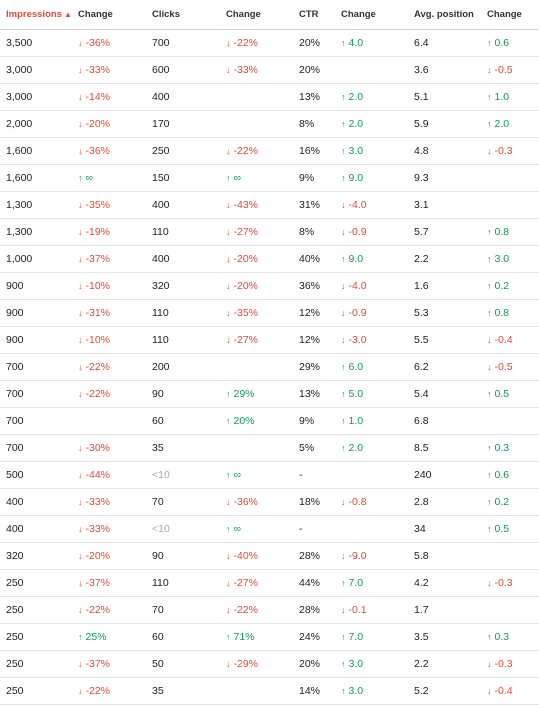 Image resolution: width=539 pixels, height=705 pixels. I want to click on table-row: 250 ↓ -22% 35 14% ↑ 3.0 5.2 ↓ -0.4, so click(269, 691).